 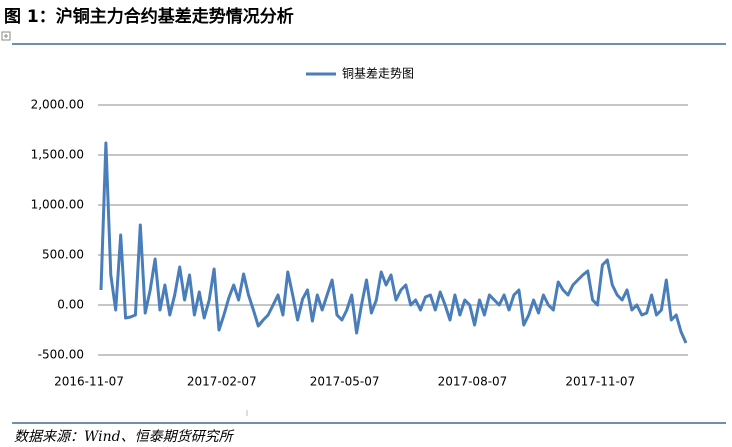 I want to click on y-tick-label: 500.00, so click(x=63, y=255).